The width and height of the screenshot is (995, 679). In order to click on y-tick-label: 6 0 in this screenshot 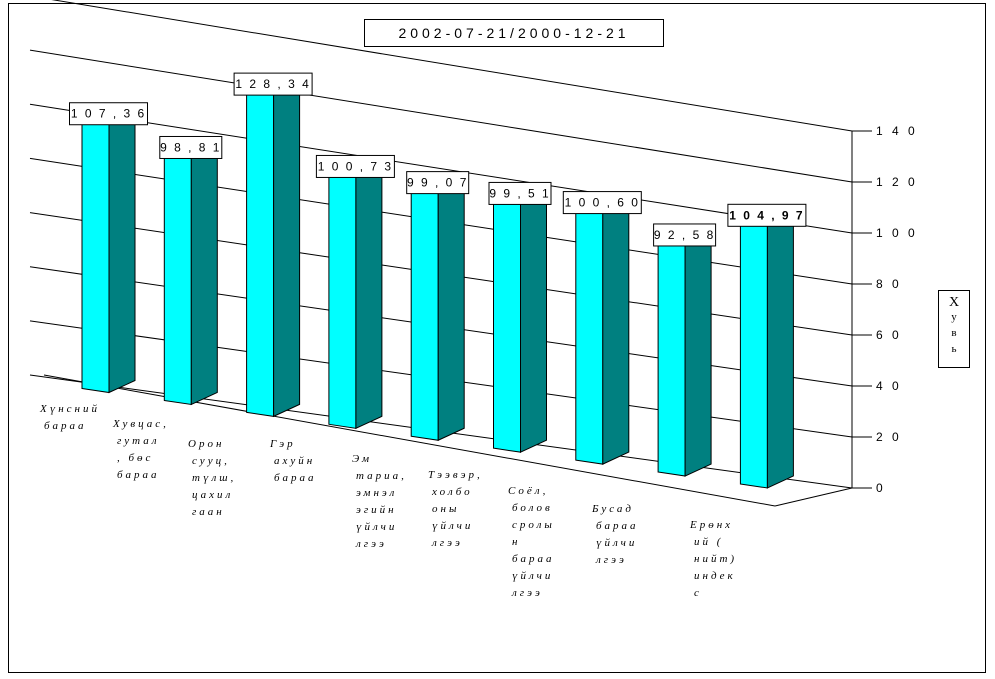, I will do `click(889, 335)`.